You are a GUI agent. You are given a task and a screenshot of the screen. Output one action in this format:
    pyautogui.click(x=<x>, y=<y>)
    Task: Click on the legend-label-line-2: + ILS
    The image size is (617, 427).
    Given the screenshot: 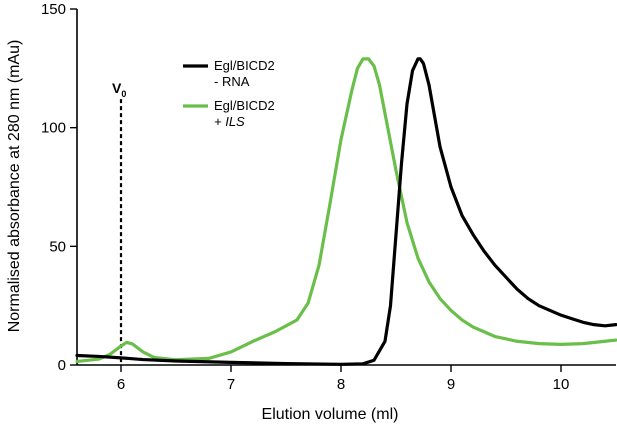 What is the action you would take?
    pyautogui.click(x=229, y=121)
    